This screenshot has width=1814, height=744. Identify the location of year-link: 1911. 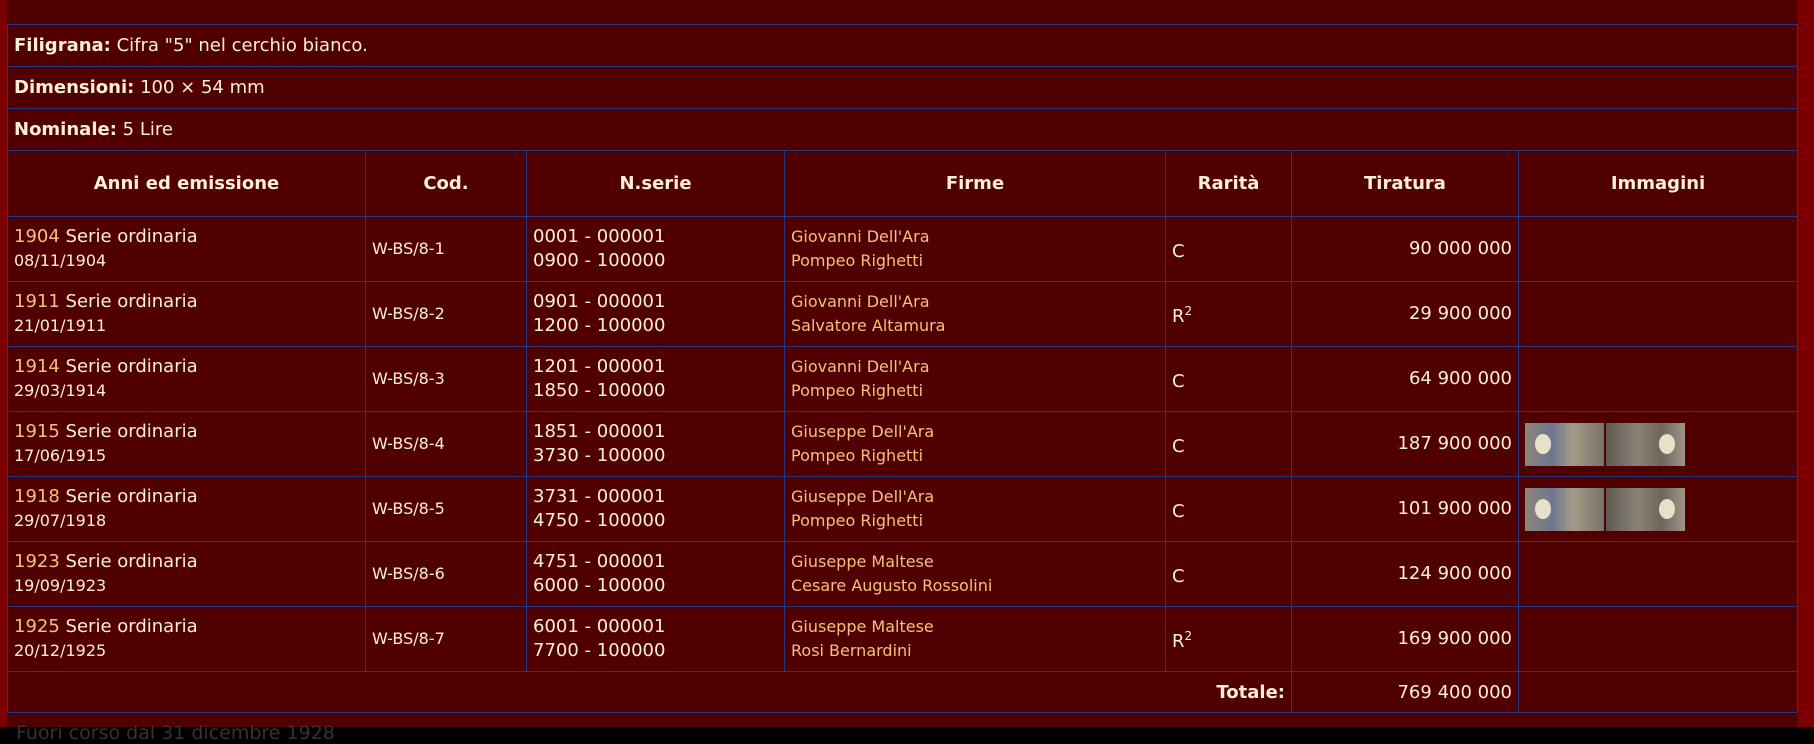
(37, 301).